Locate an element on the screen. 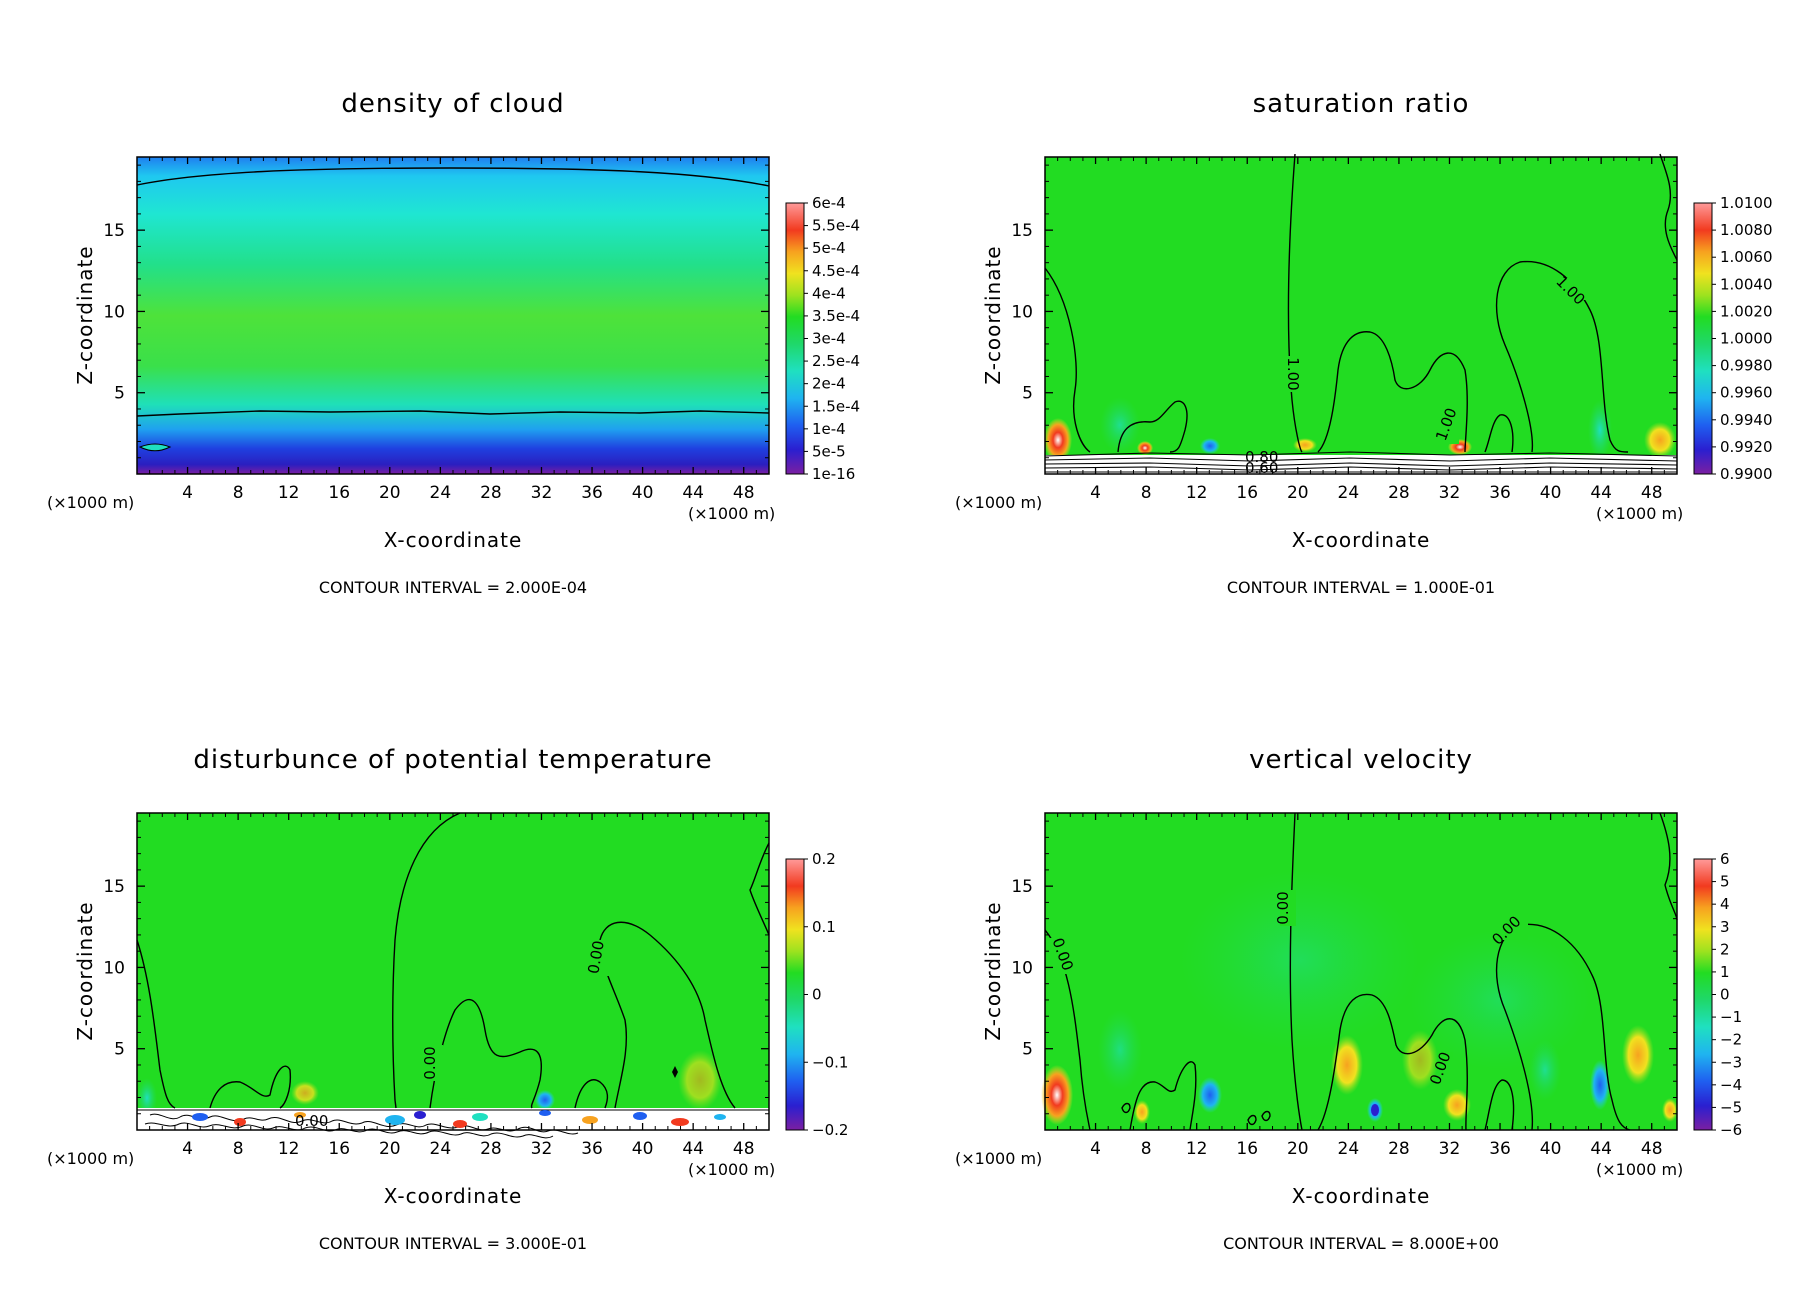 This screenshot has width=1808, height=1308. panel-3-y-label: Z-coordinate is located at coordinates (85, 970).